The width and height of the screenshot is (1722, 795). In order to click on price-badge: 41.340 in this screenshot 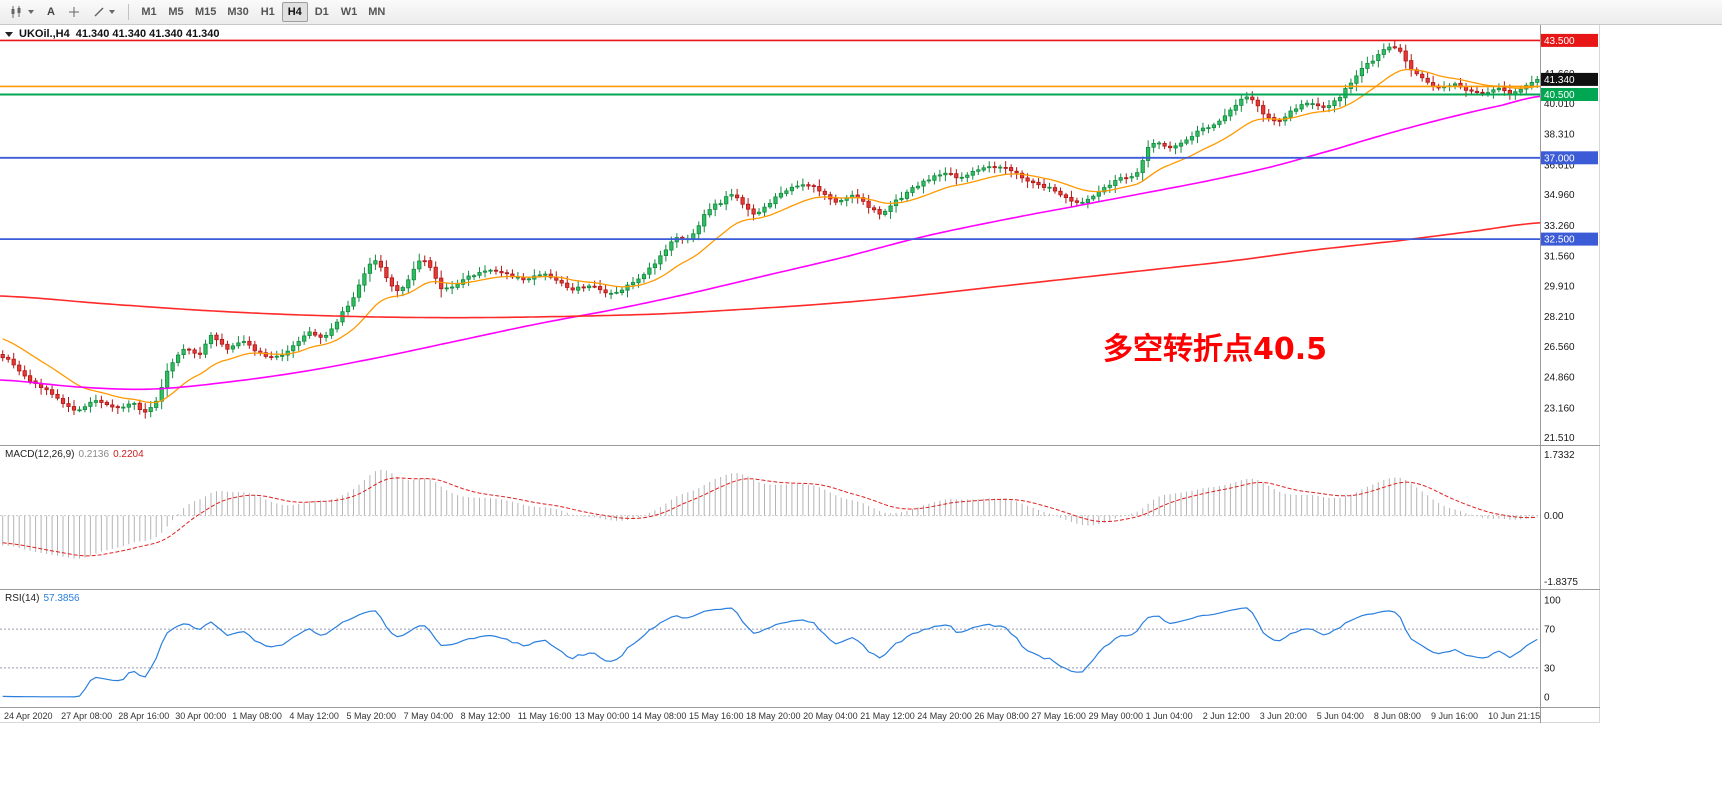, I will do `click(1559, 80)`.